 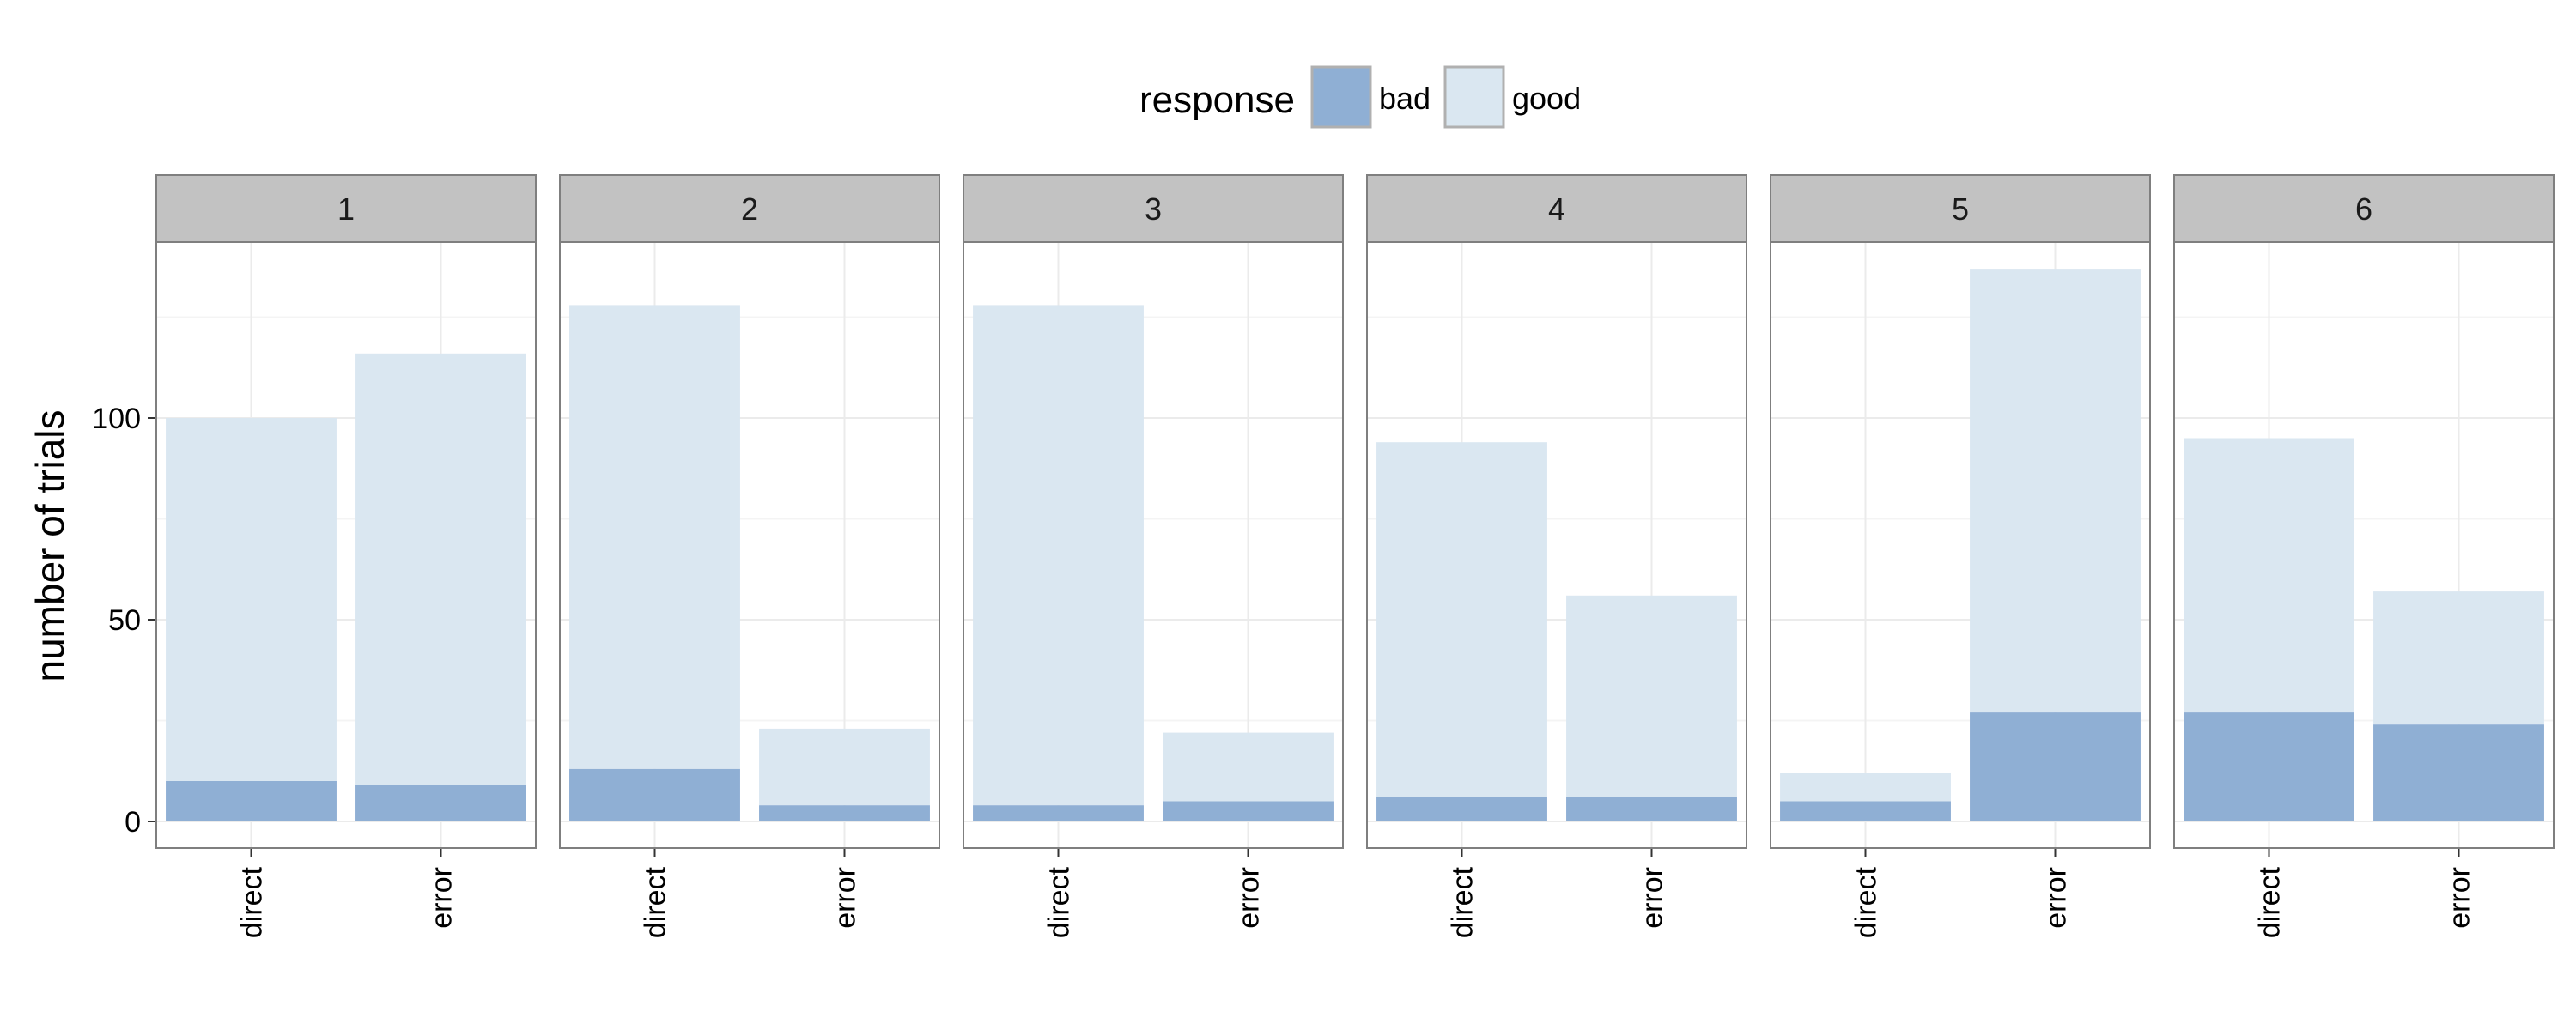 I want to click on legend-label-good: good, so click(x=1546, y=98).